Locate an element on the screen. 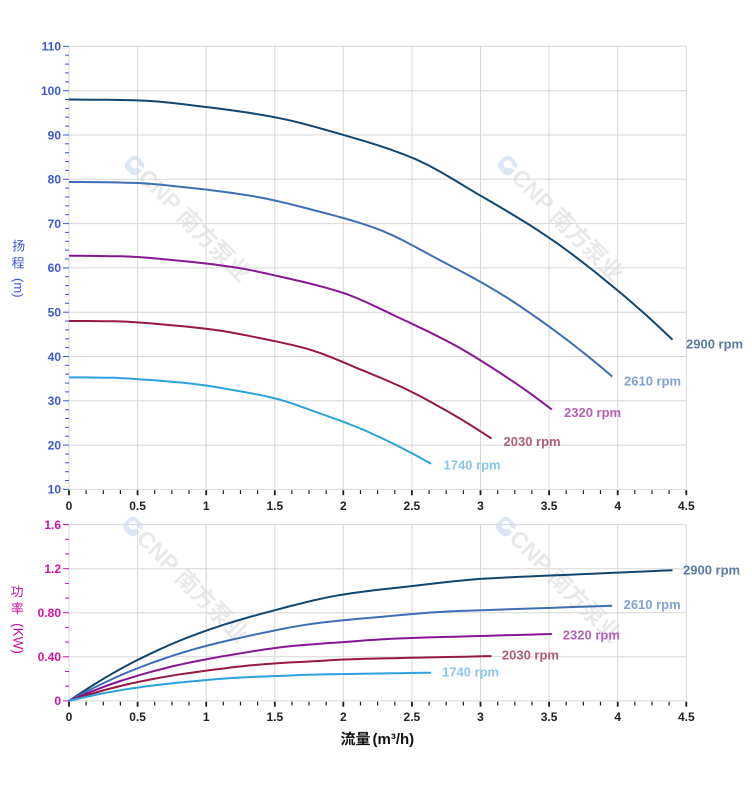 This screenshot has width=752, height=797. svg-text: 90 is located at coordinates (55, 135).